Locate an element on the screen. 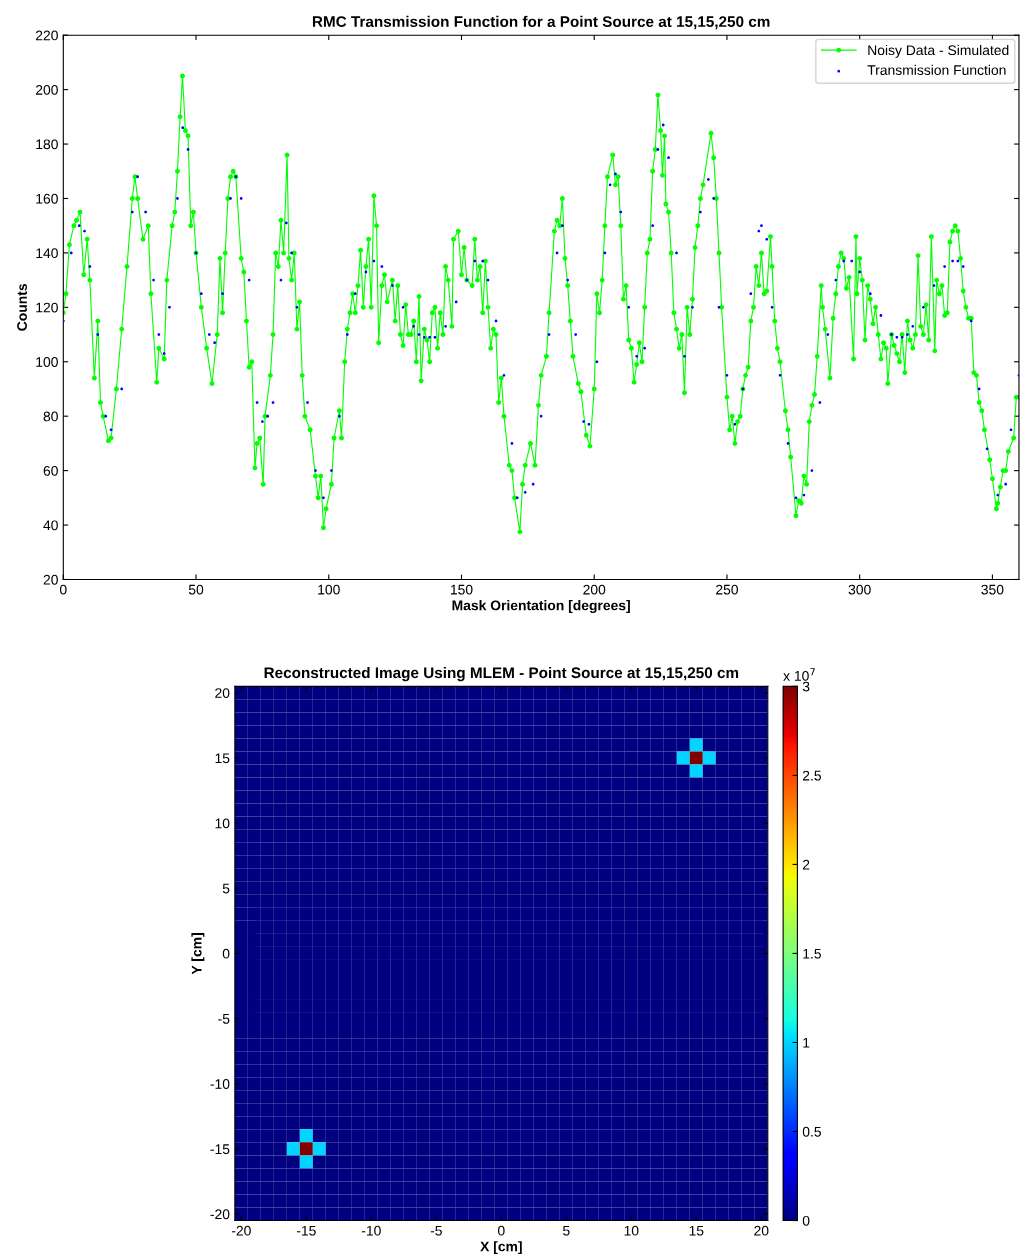 The height and width of the screenshot is (1257, 1021). color-bar-label: 1.5 is located at coordinates (812, 953).